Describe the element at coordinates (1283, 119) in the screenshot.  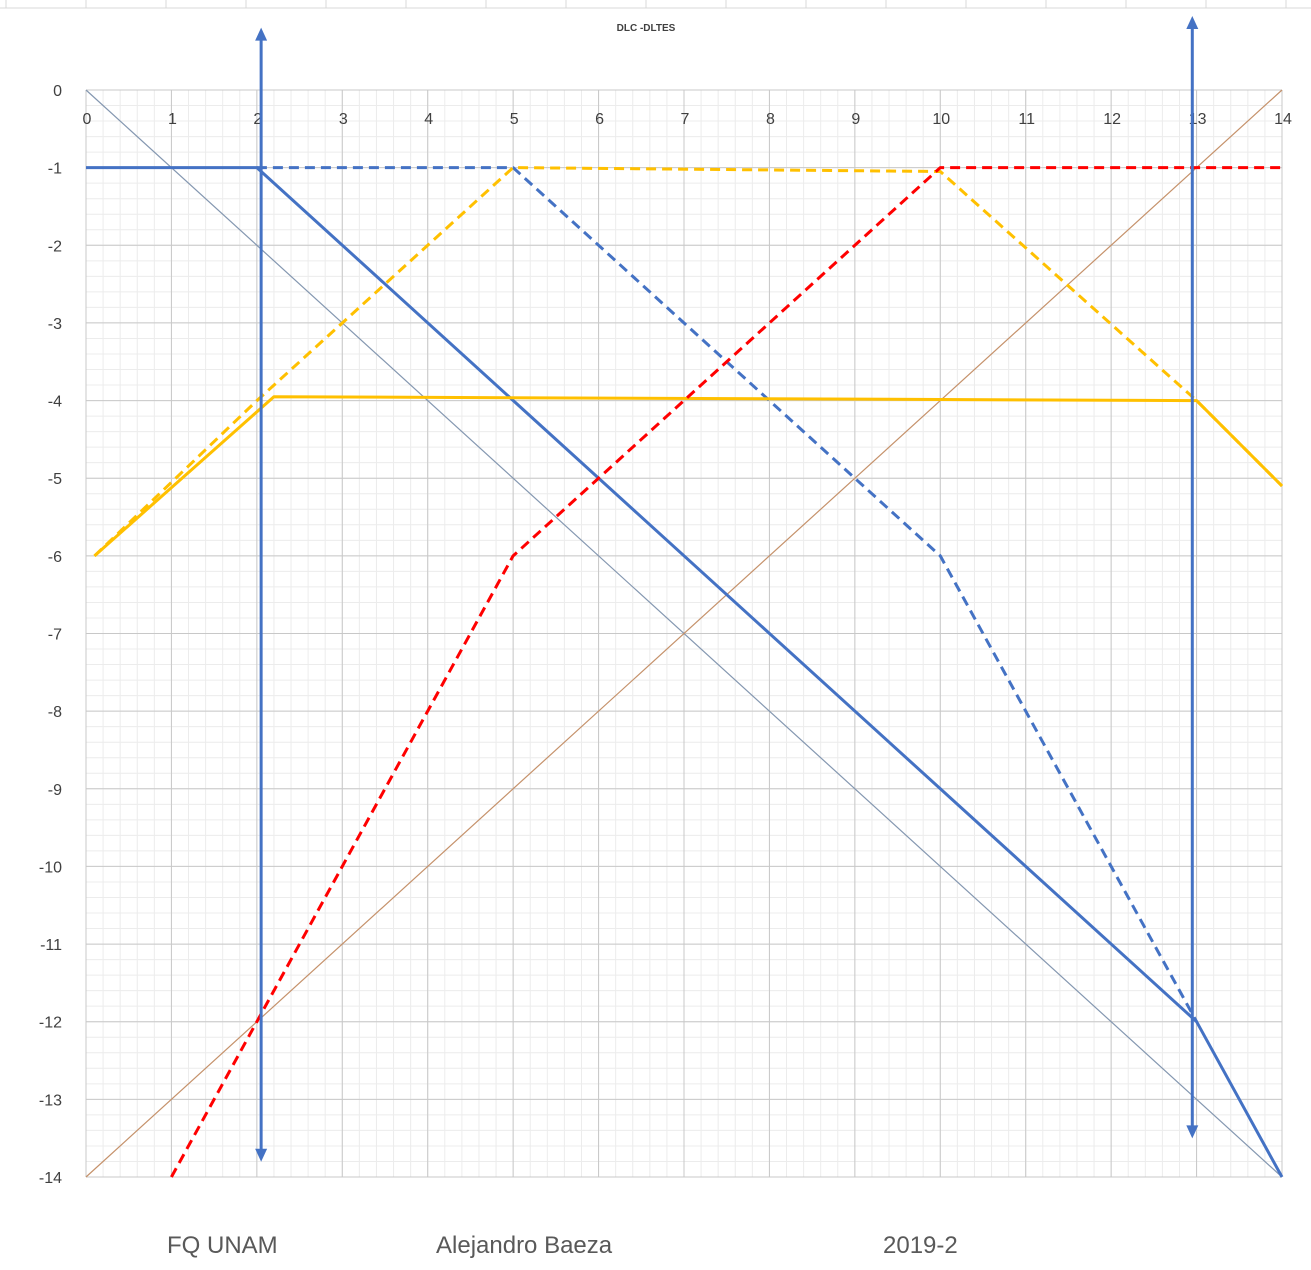
I see `x-tick-label: 14` at that location.